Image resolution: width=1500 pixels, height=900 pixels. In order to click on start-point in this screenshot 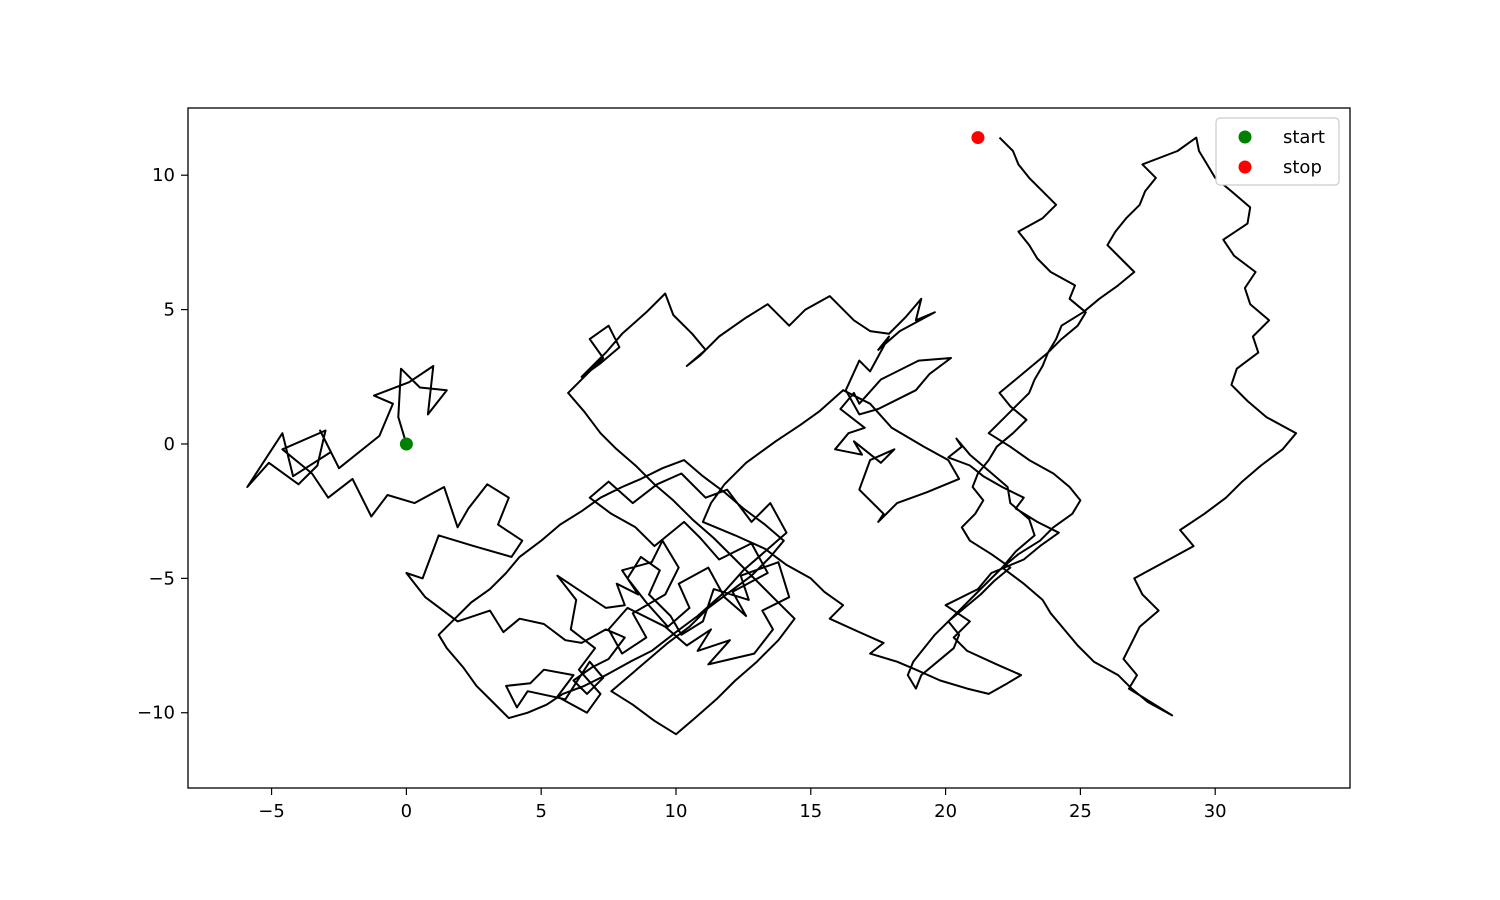, I will do `click(406, 444)`.